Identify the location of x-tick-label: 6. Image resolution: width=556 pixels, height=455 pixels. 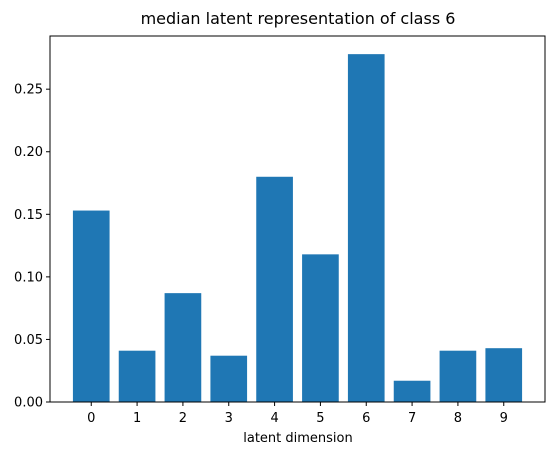
(366, 418).